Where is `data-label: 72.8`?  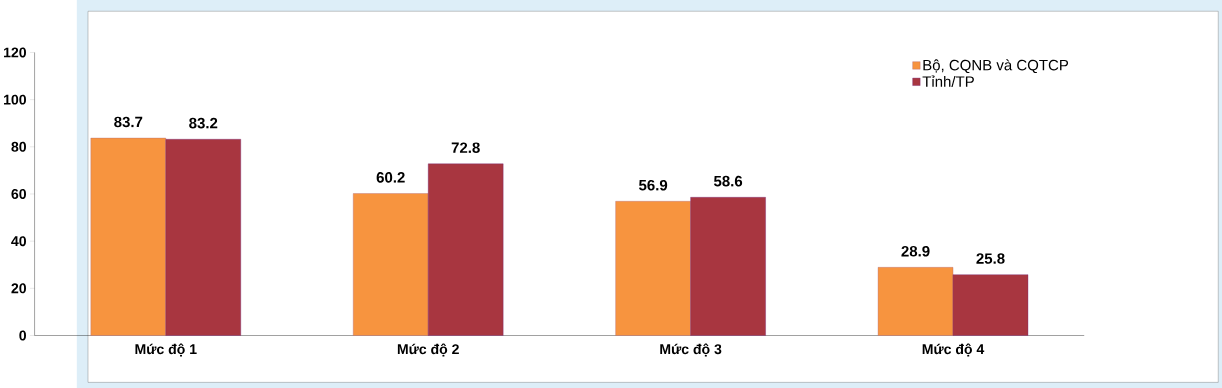 data-label: 72.8 is located at coordinates (465, 147).